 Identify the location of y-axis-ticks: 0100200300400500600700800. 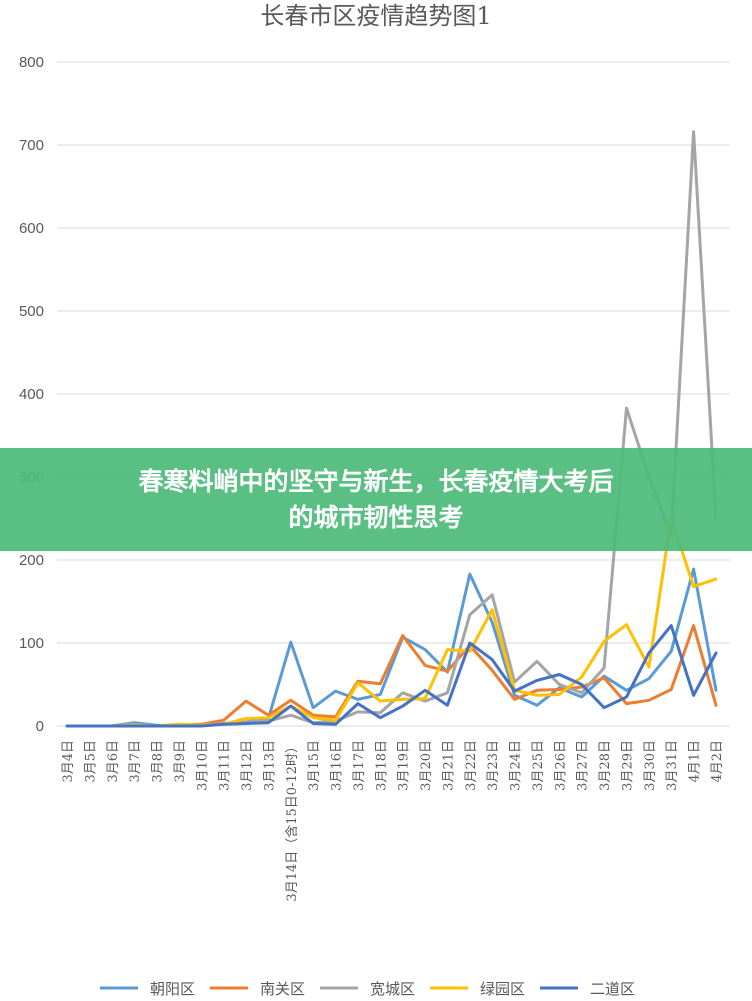
(31, 394).